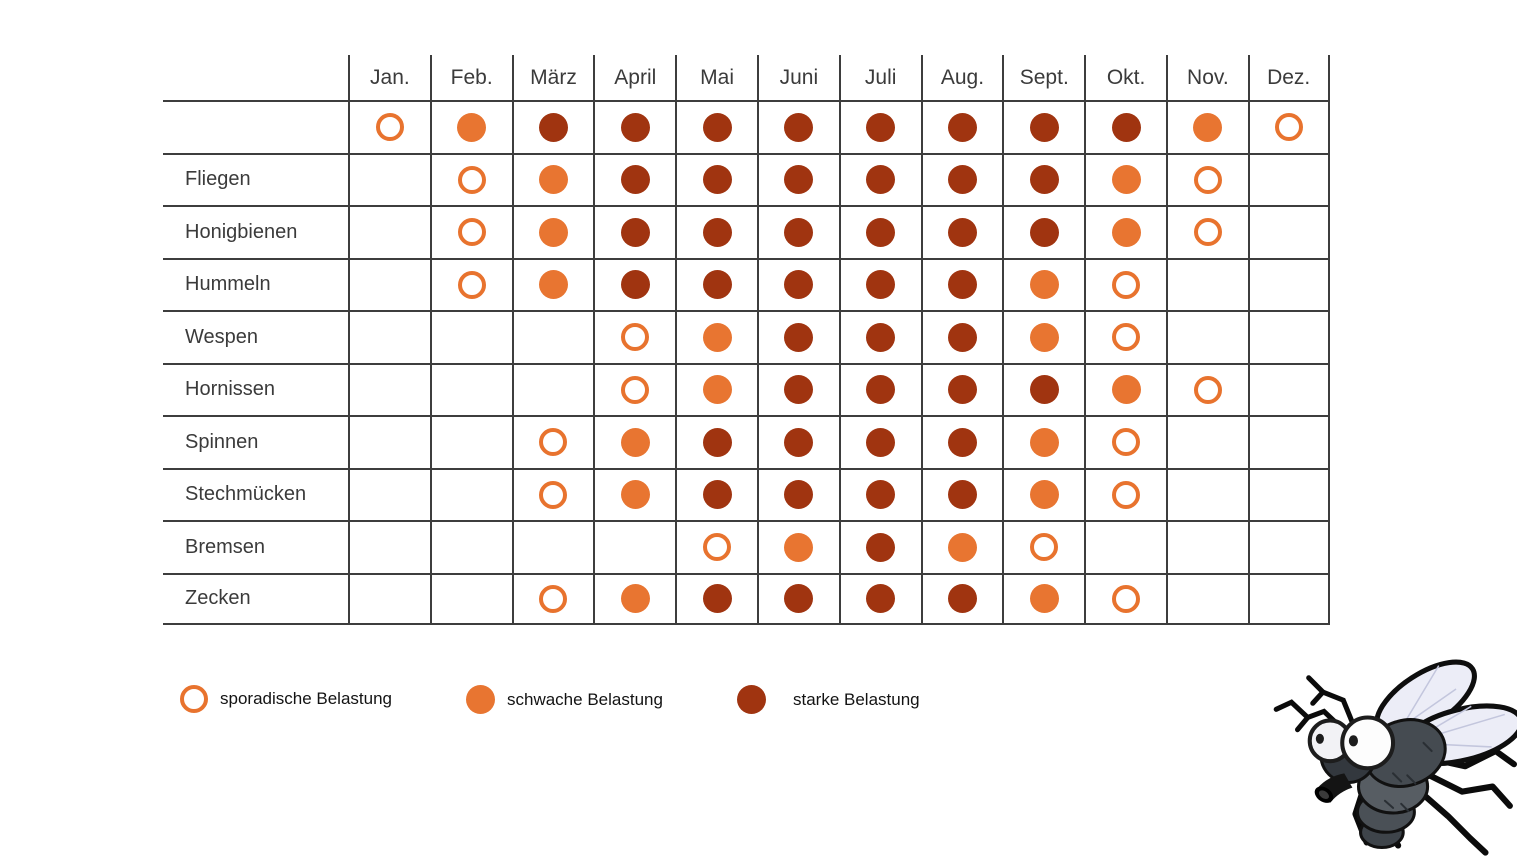  Describe the element at coordinates (255, 598) in the screenshot. I see `row-label: Zecken` at that location.